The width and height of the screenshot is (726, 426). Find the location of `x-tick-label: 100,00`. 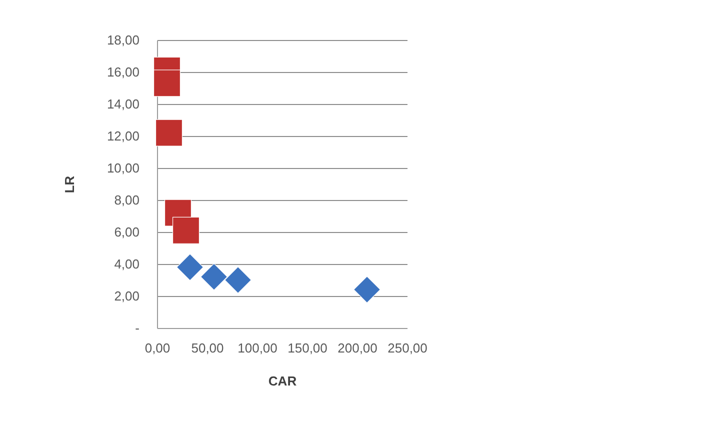

x-tick-label: 100,00 is located at coordinates (258, 348).